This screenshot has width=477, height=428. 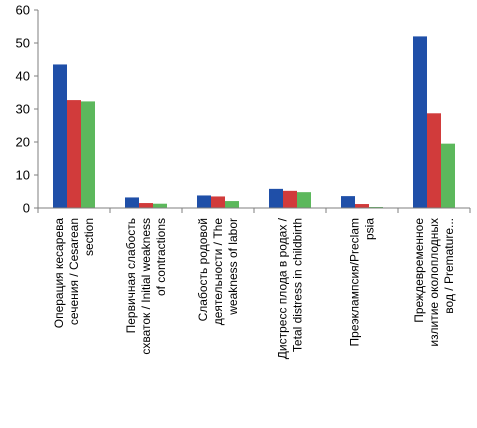 I want to click on x-tick-label: схваток / Initial weakness, so click(x=146, y=286).